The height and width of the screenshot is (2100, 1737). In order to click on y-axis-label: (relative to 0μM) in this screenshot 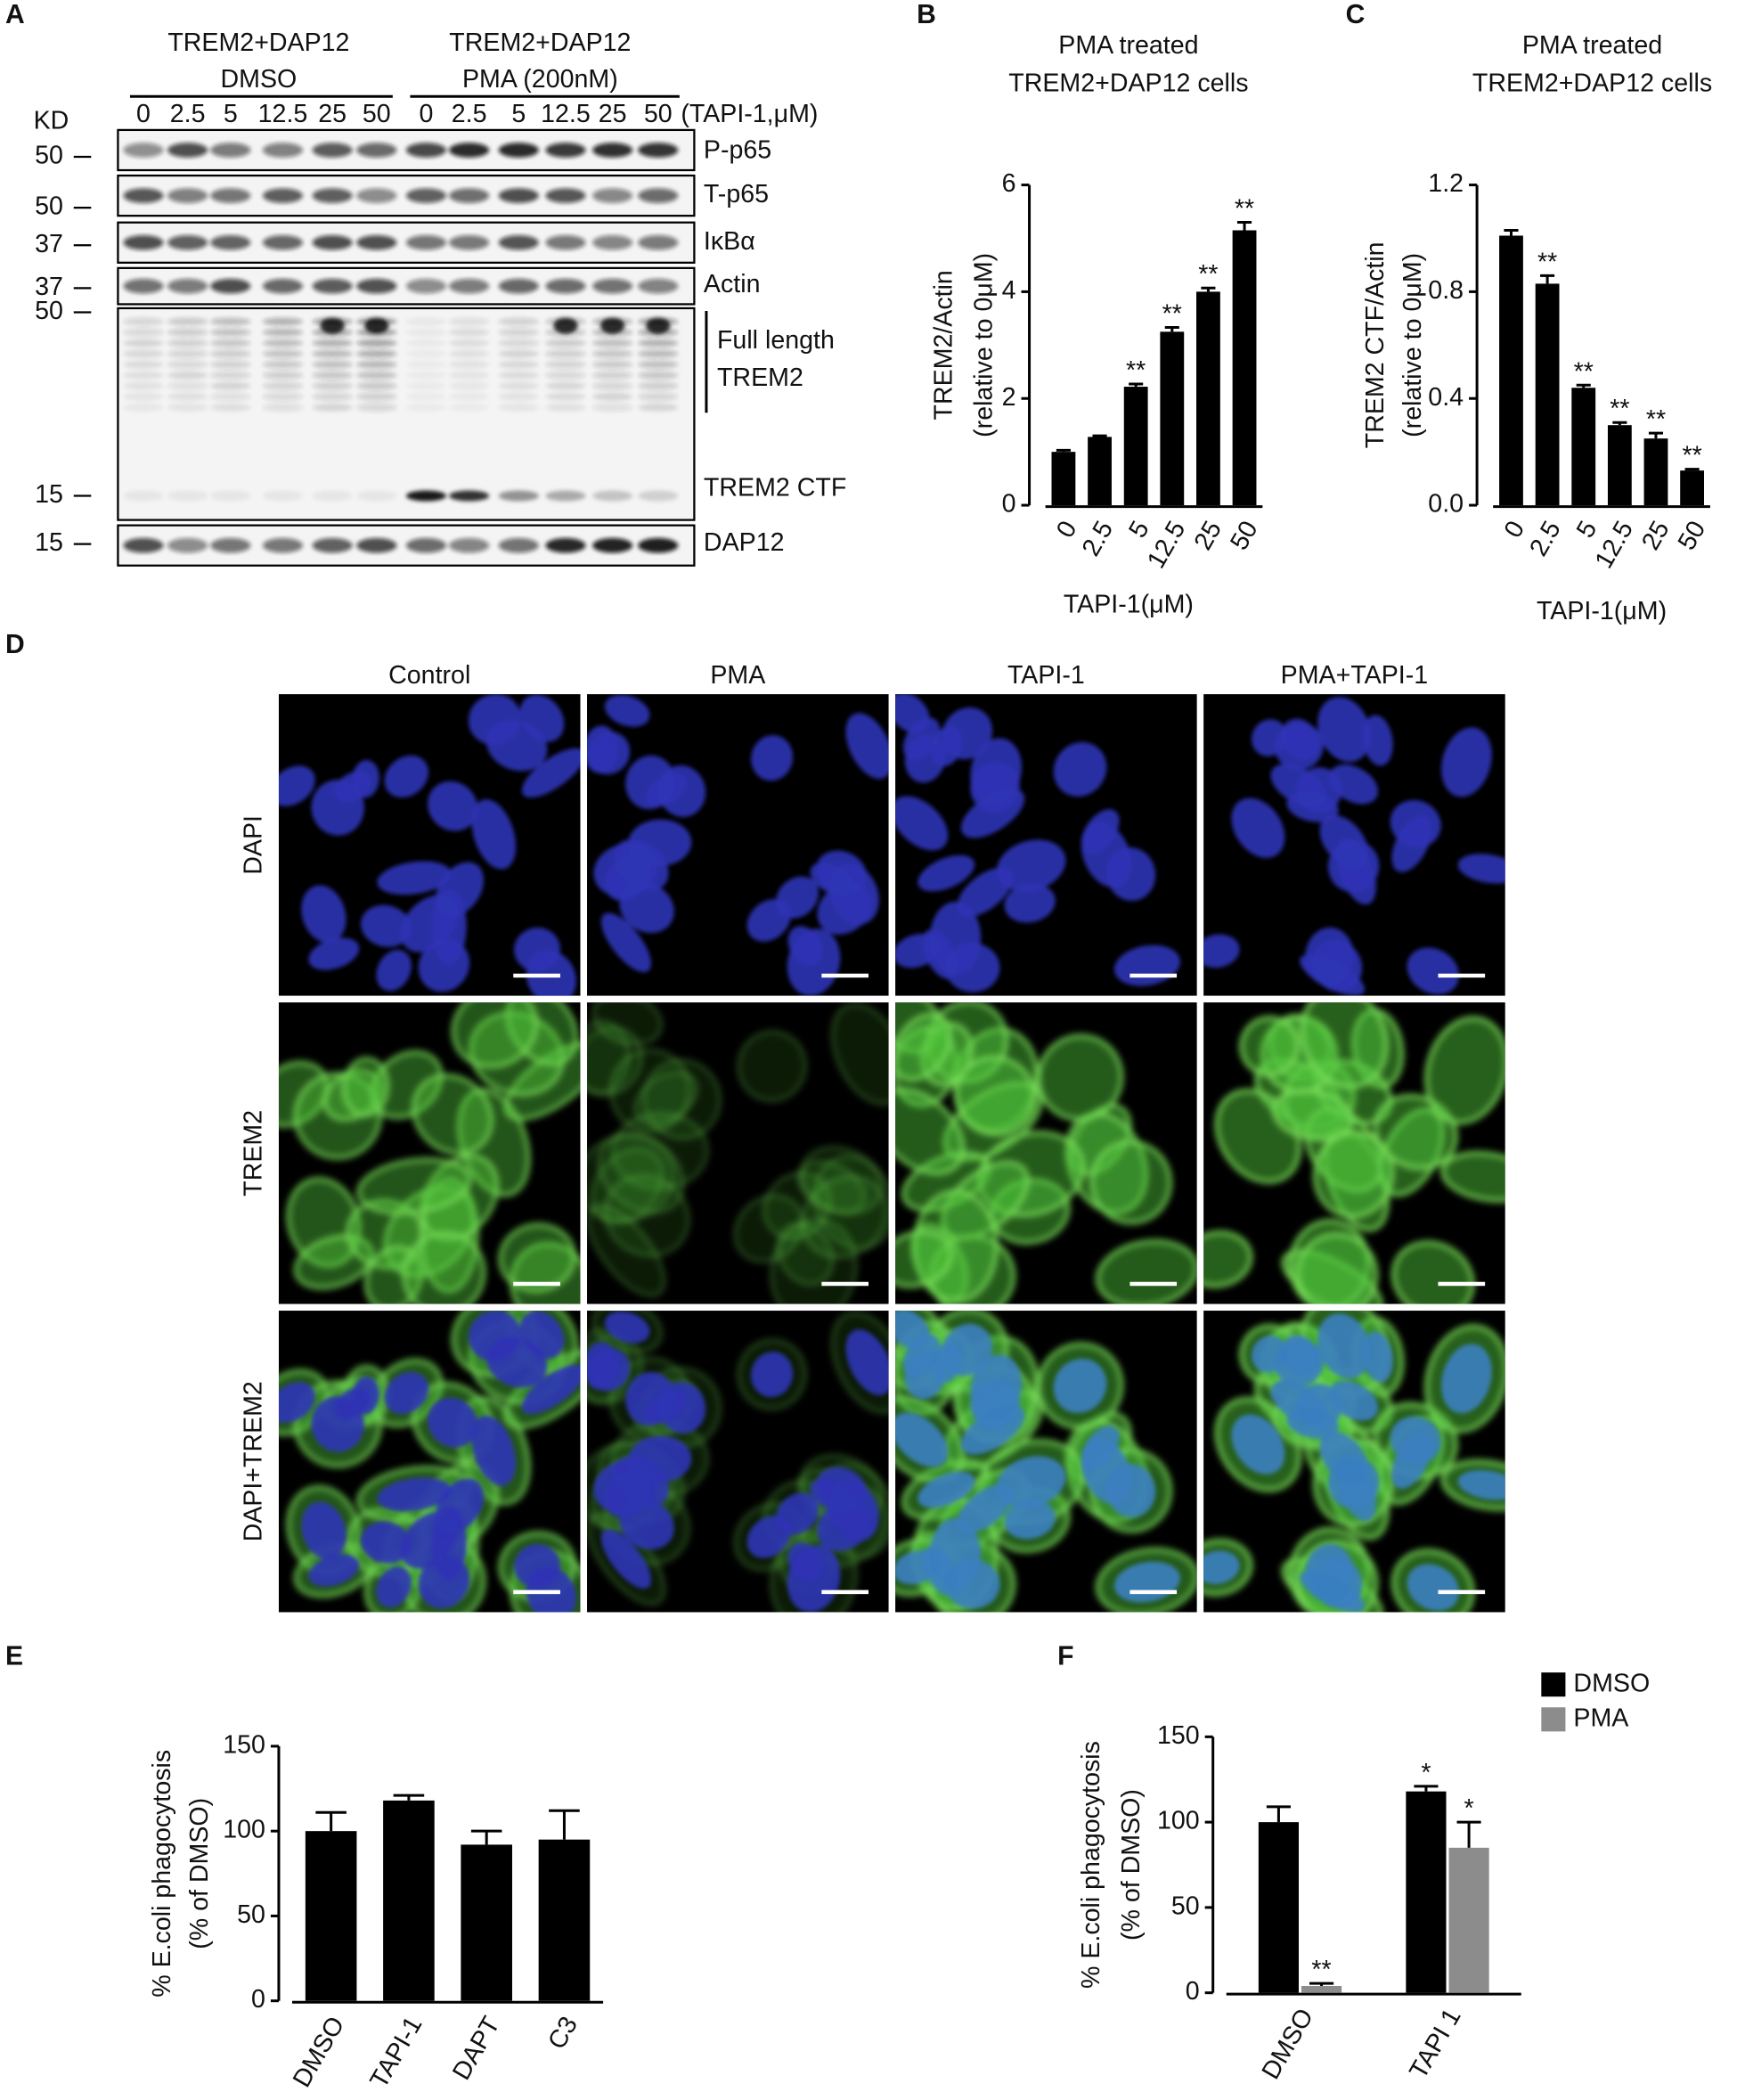, I will do `click(1413, 345)`.